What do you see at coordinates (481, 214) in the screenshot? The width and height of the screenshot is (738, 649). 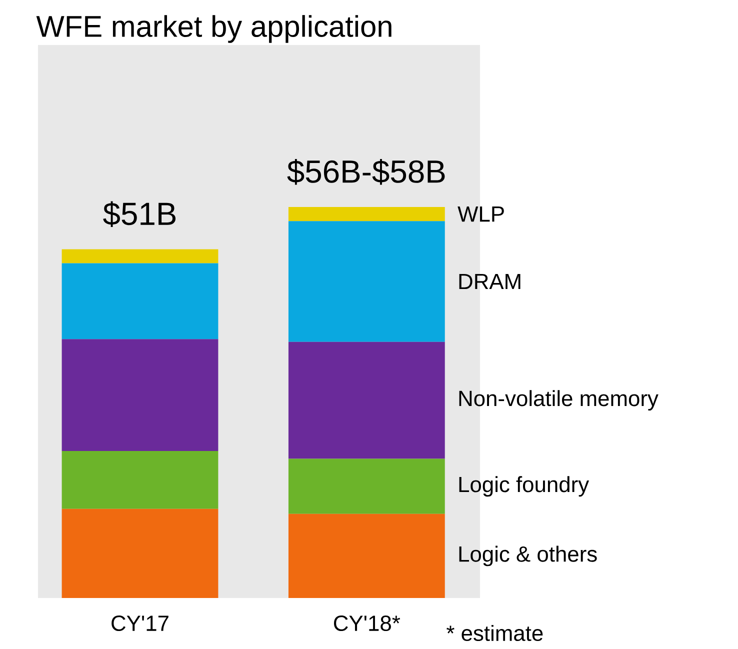 I see `series-label: WLP` at bounding box center [481, 214].